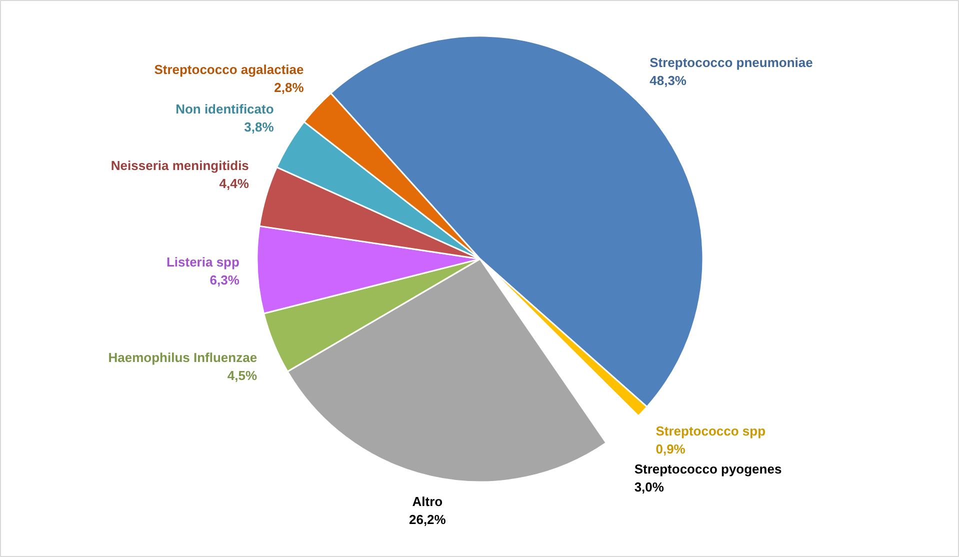  What do you see at coordinates (668, 80) in the screenshot?
I see `data-label: 48,3%` at bounding box center [668, 80].